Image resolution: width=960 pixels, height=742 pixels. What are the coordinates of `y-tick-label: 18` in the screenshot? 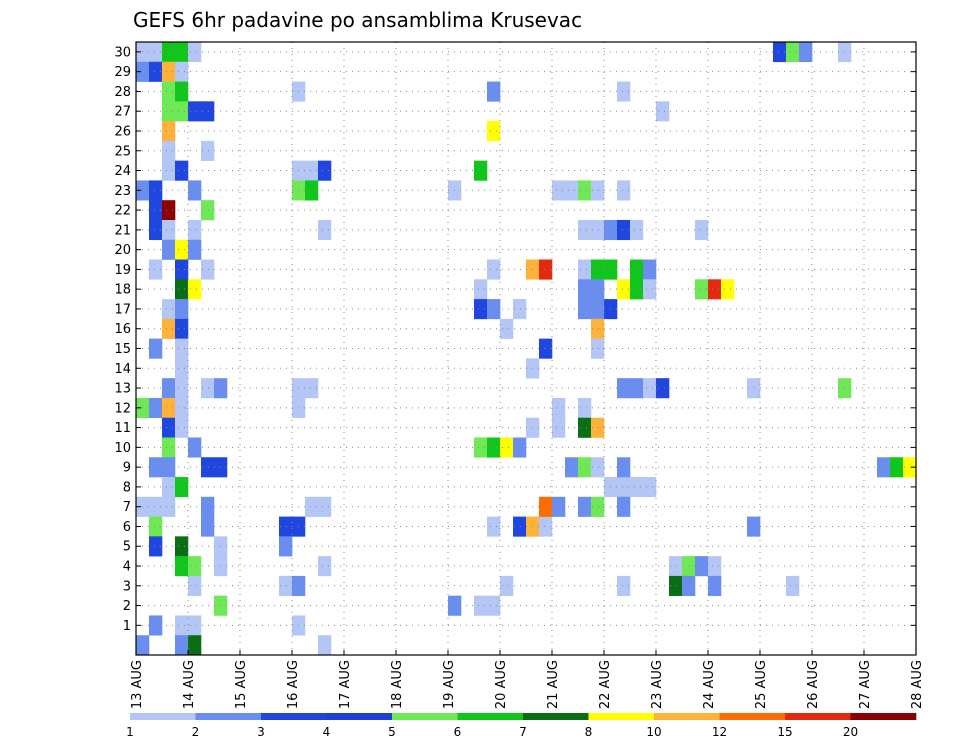 It's located at (122, 290).